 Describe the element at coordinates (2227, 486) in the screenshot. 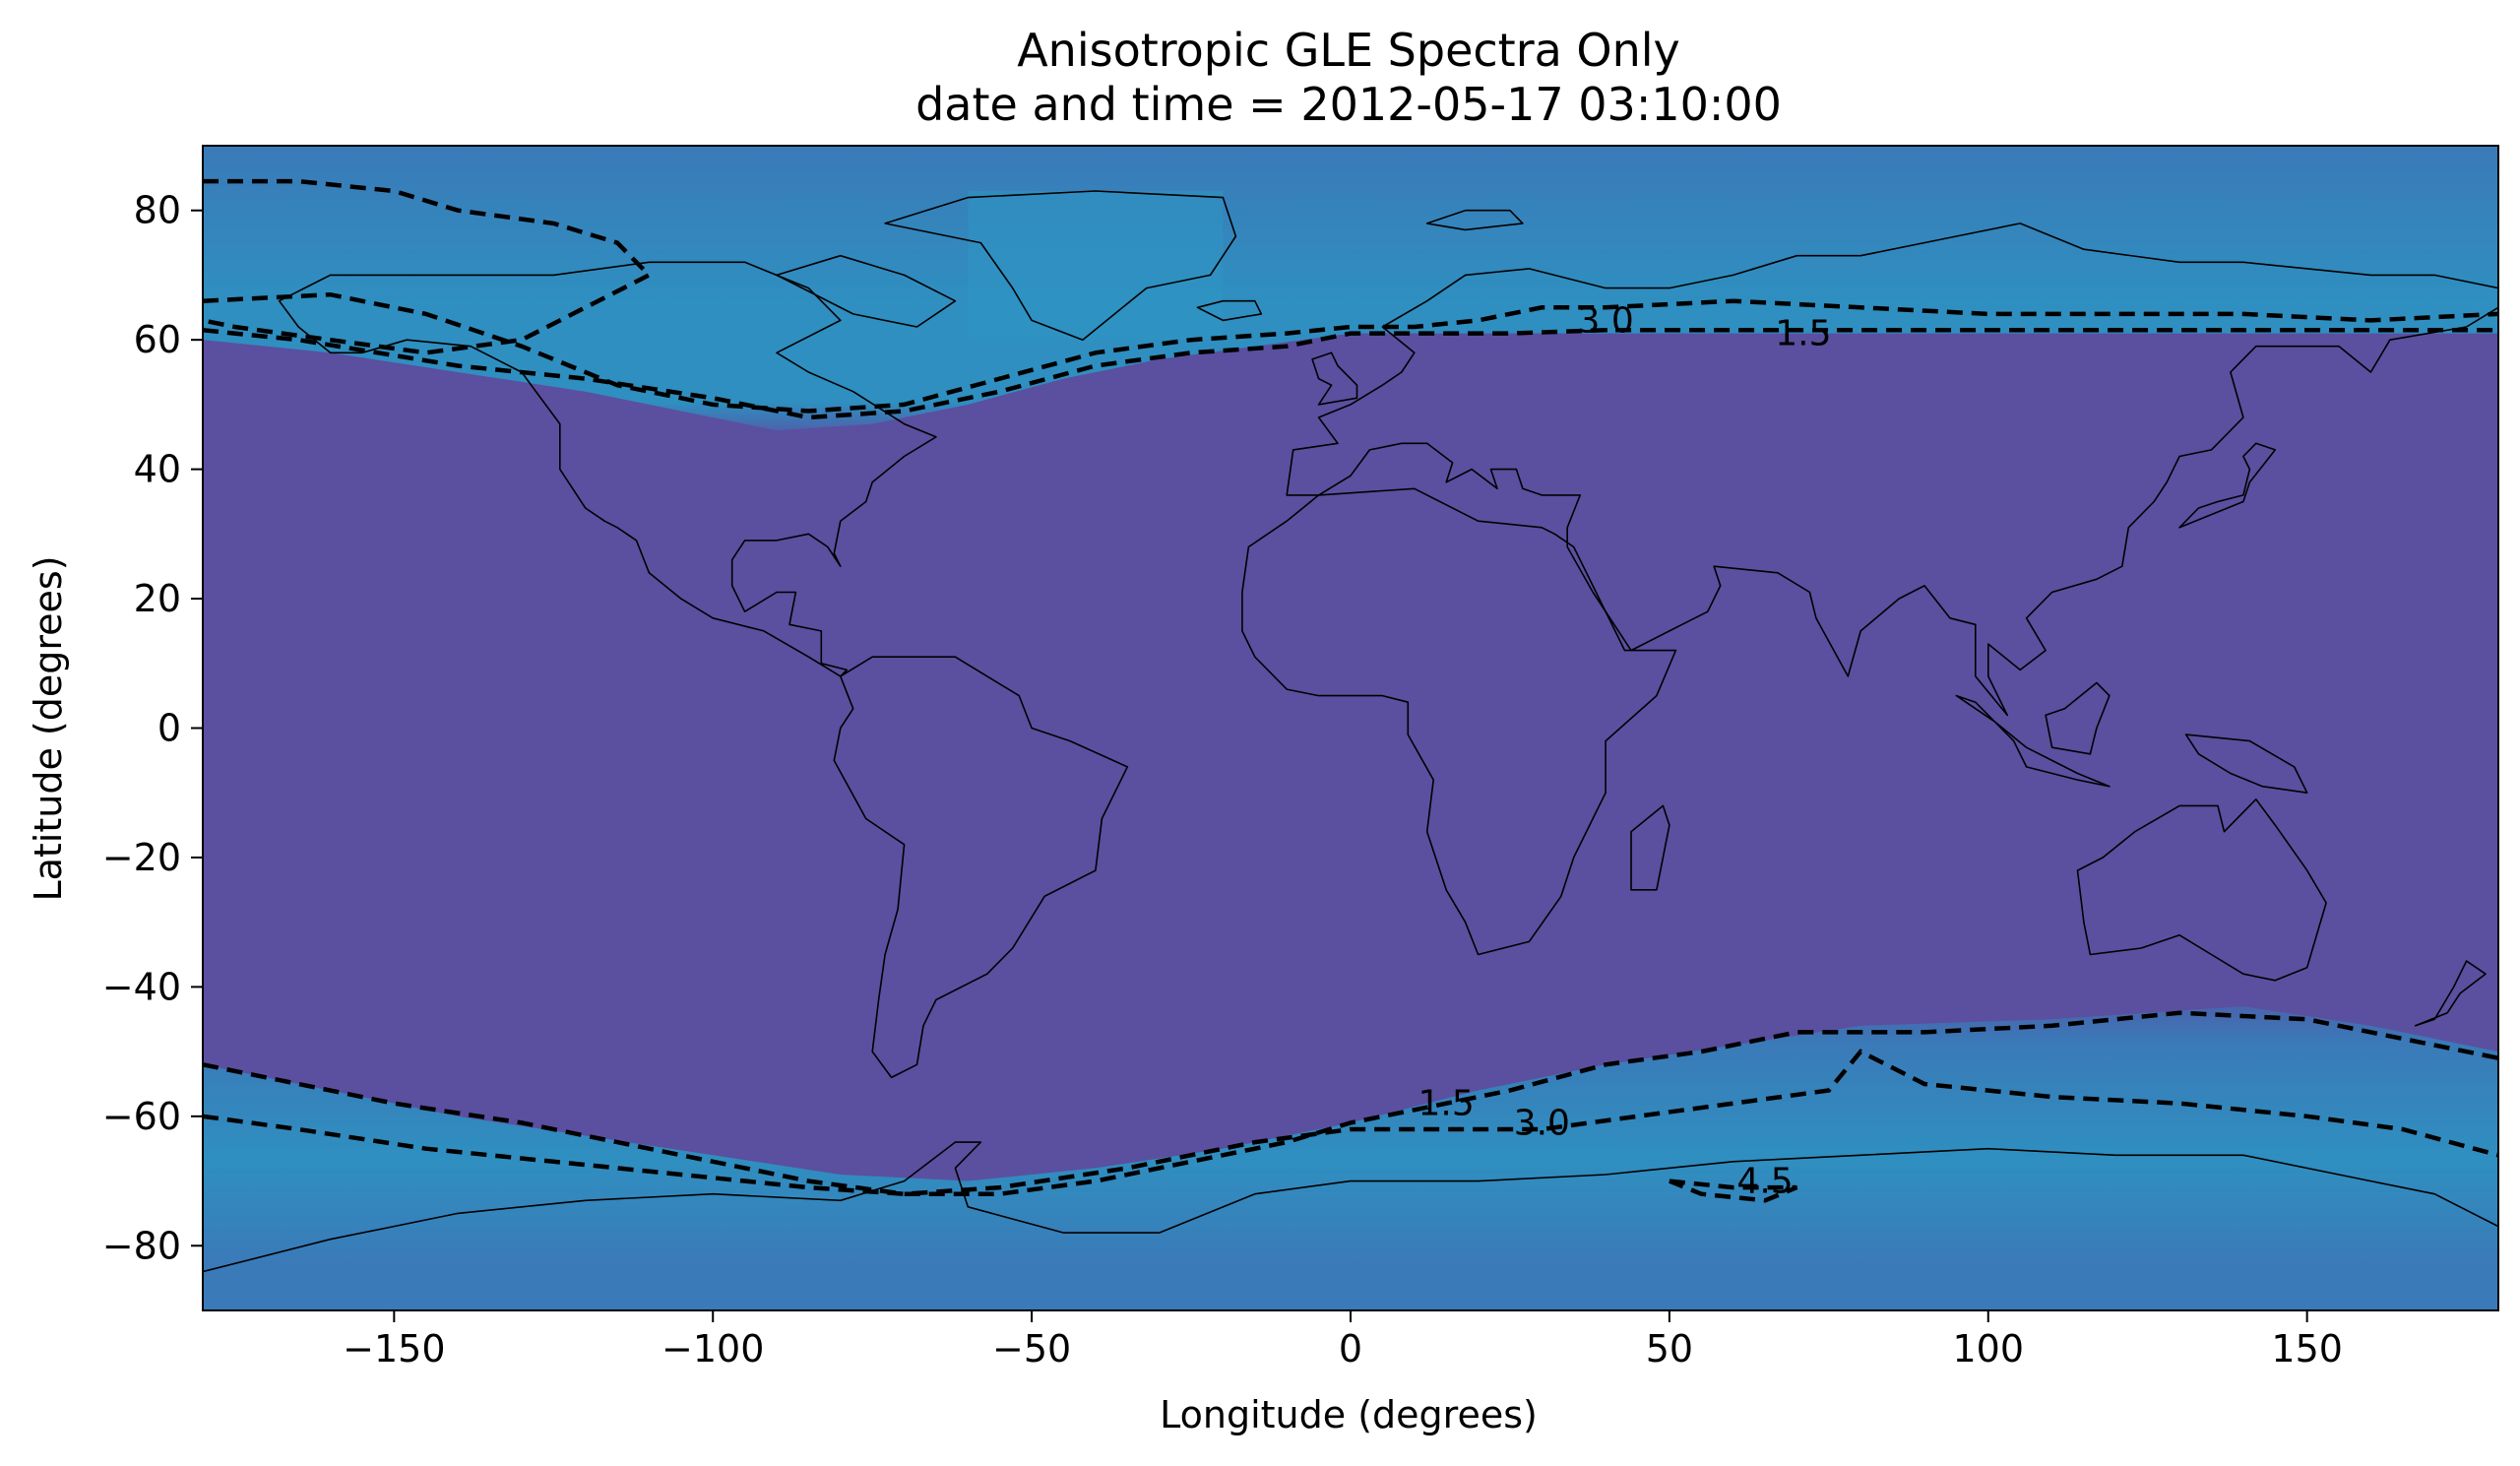

I see `coastline-japan` at that location.